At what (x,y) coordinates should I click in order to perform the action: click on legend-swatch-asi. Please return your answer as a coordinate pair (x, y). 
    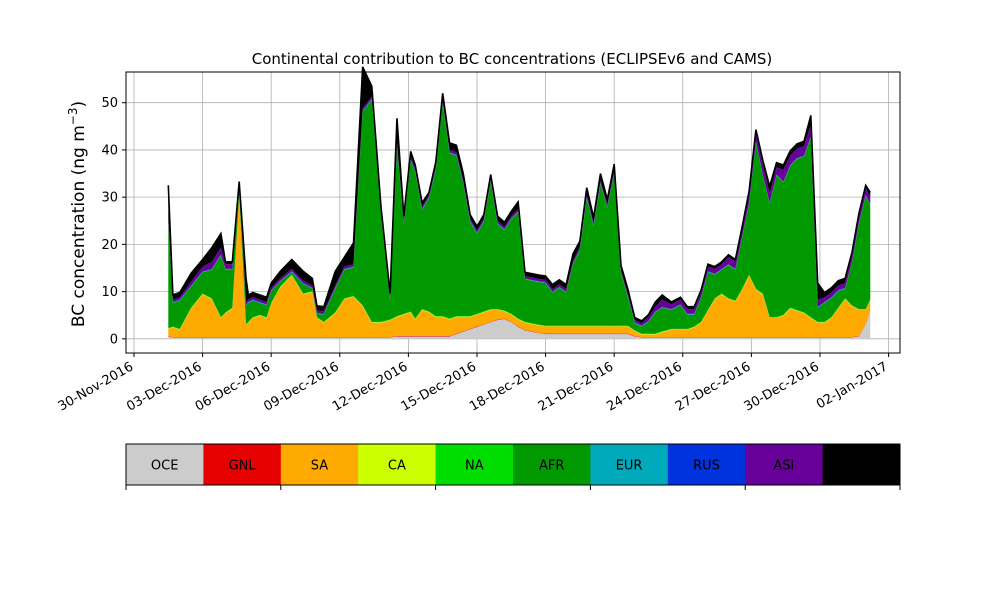
    Looking at the image, I should click on (784, 464).